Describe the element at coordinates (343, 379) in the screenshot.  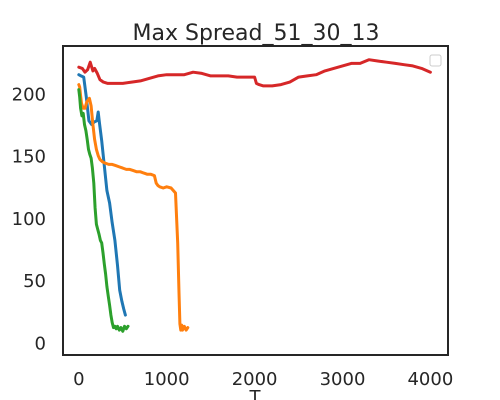
I see `x-tick-label: 3000` at that location.